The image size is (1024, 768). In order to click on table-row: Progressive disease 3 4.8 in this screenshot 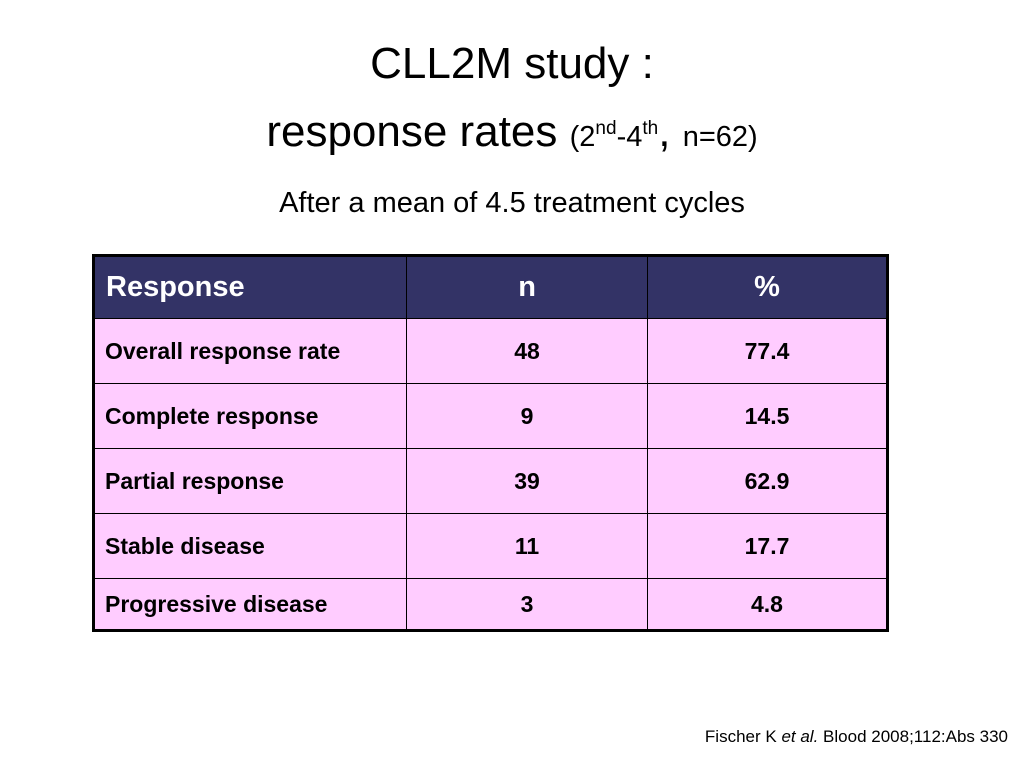, I will do `click(490, 604)`.